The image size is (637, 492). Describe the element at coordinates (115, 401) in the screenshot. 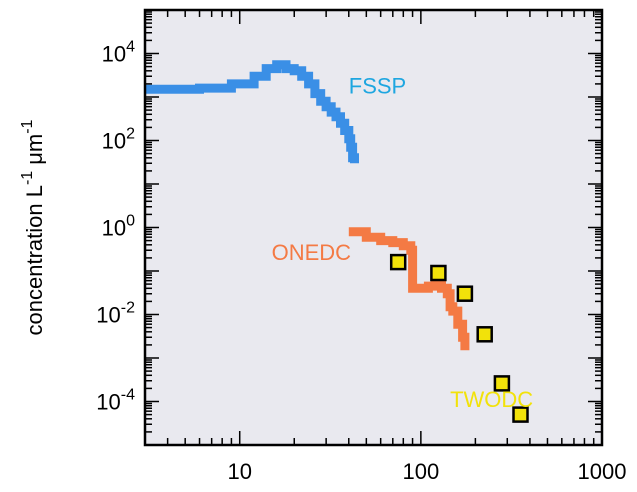

I see `y-tick-label: 10⁻⁴` at that location.